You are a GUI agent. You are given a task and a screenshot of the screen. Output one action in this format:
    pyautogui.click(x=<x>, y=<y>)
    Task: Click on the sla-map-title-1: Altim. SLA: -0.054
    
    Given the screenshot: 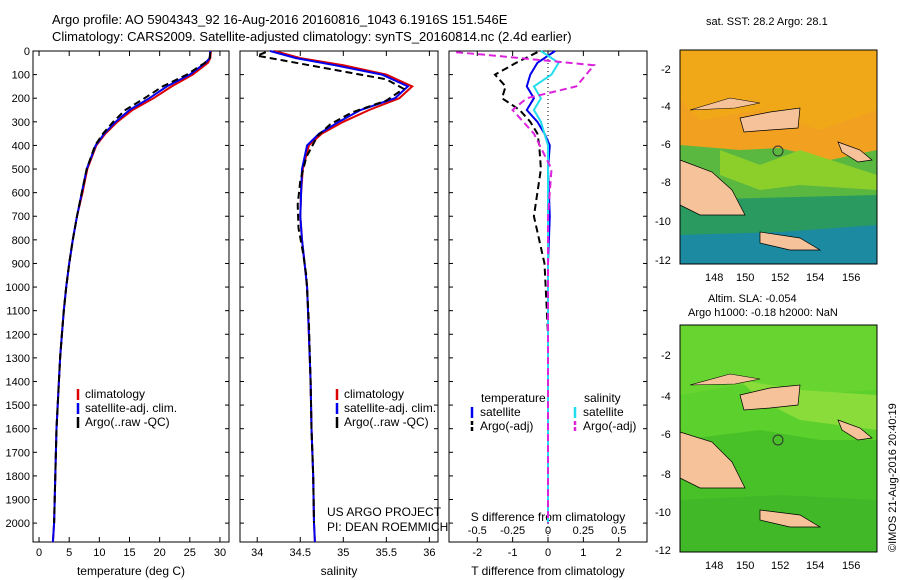 What is the action you would take?
    pyautogui.click(x=752, y=299)
    